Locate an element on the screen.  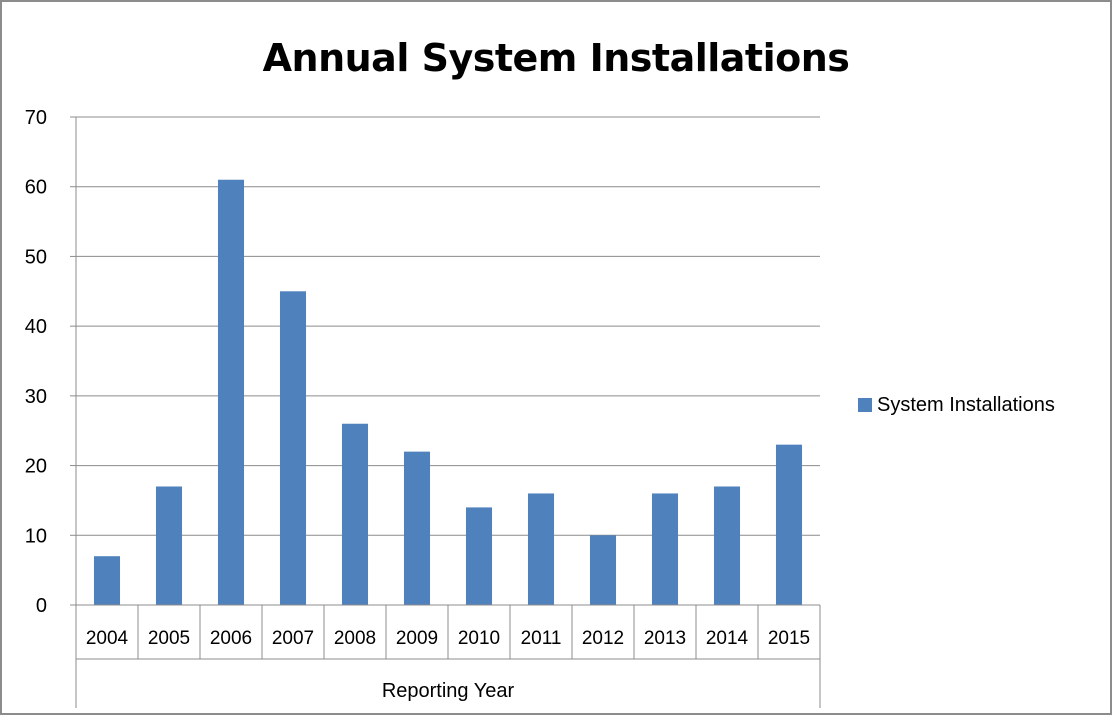
x-tick-label: 2015 is located at coordinates (789, 638).